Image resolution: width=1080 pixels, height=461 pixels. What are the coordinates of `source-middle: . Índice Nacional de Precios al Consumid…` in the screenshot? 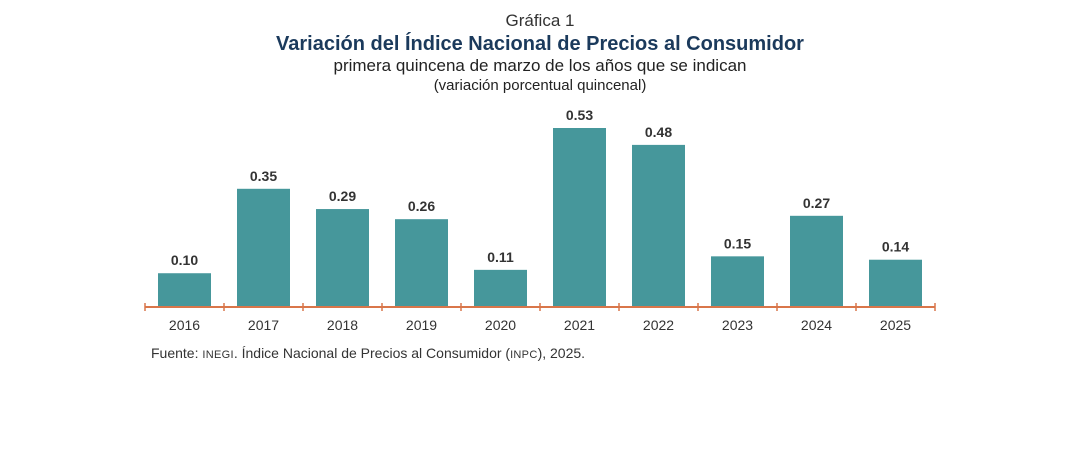 It's located at (372, 353).